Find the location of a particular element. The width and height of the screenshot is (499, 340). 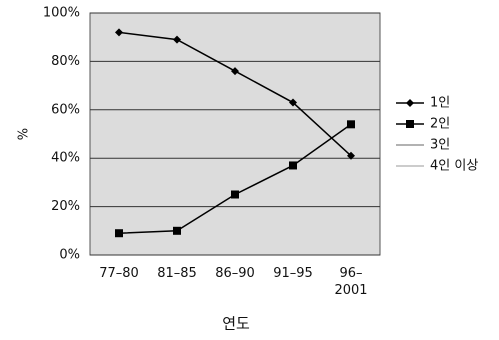

legend-label: 4인 이상 is located at coordinates (454, 166).